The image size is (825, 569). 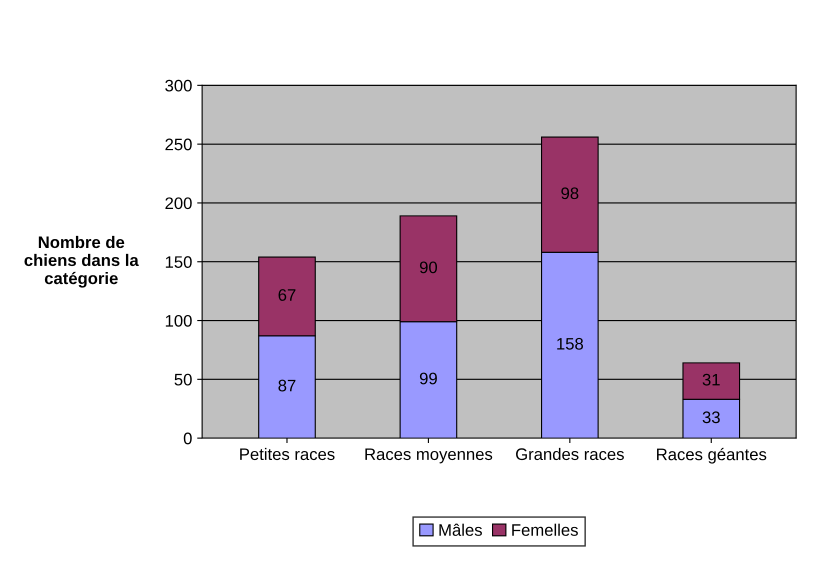 What do you see at coordinates (429, 267) in the screenshot?
I see `data-label: 90` at bounding box center [429, 267].